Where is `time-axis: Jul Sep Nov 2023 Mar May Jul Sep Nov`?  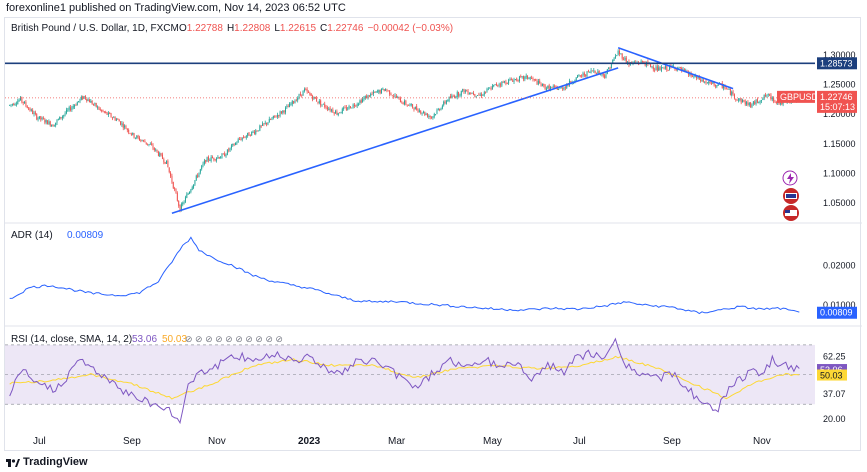
time-axis: Jul Sep Nov 2023 Mar May Jul Sep Nov is located at coordinates (402, 441).